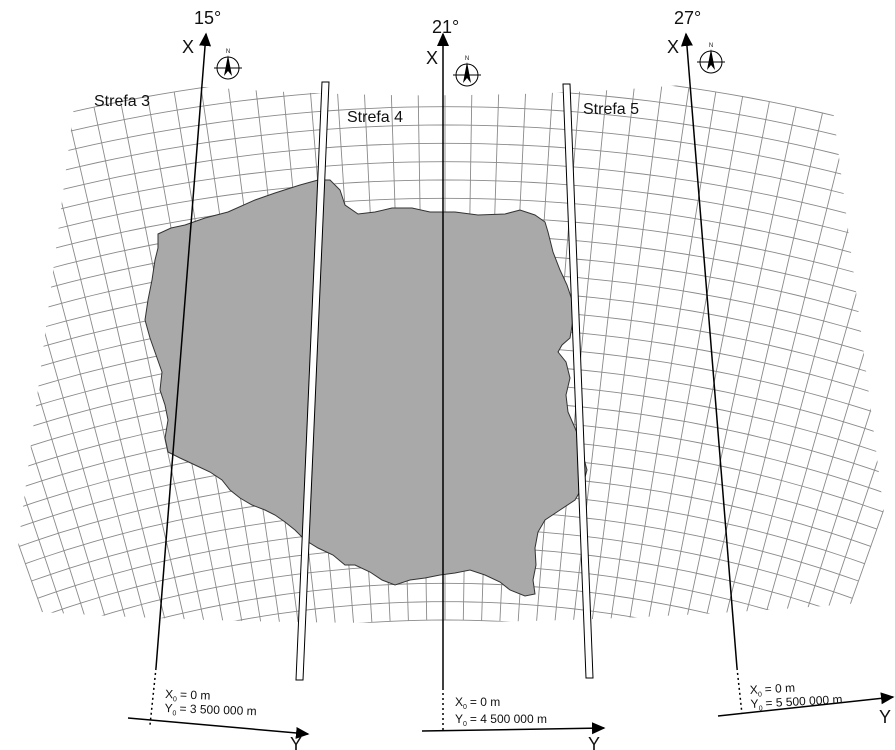 This screenshot has width=895, height=750. I want to click on svg-text:Y0= 4 500 000 m: Y0 = 4 500 000 m, so click(501, 720).